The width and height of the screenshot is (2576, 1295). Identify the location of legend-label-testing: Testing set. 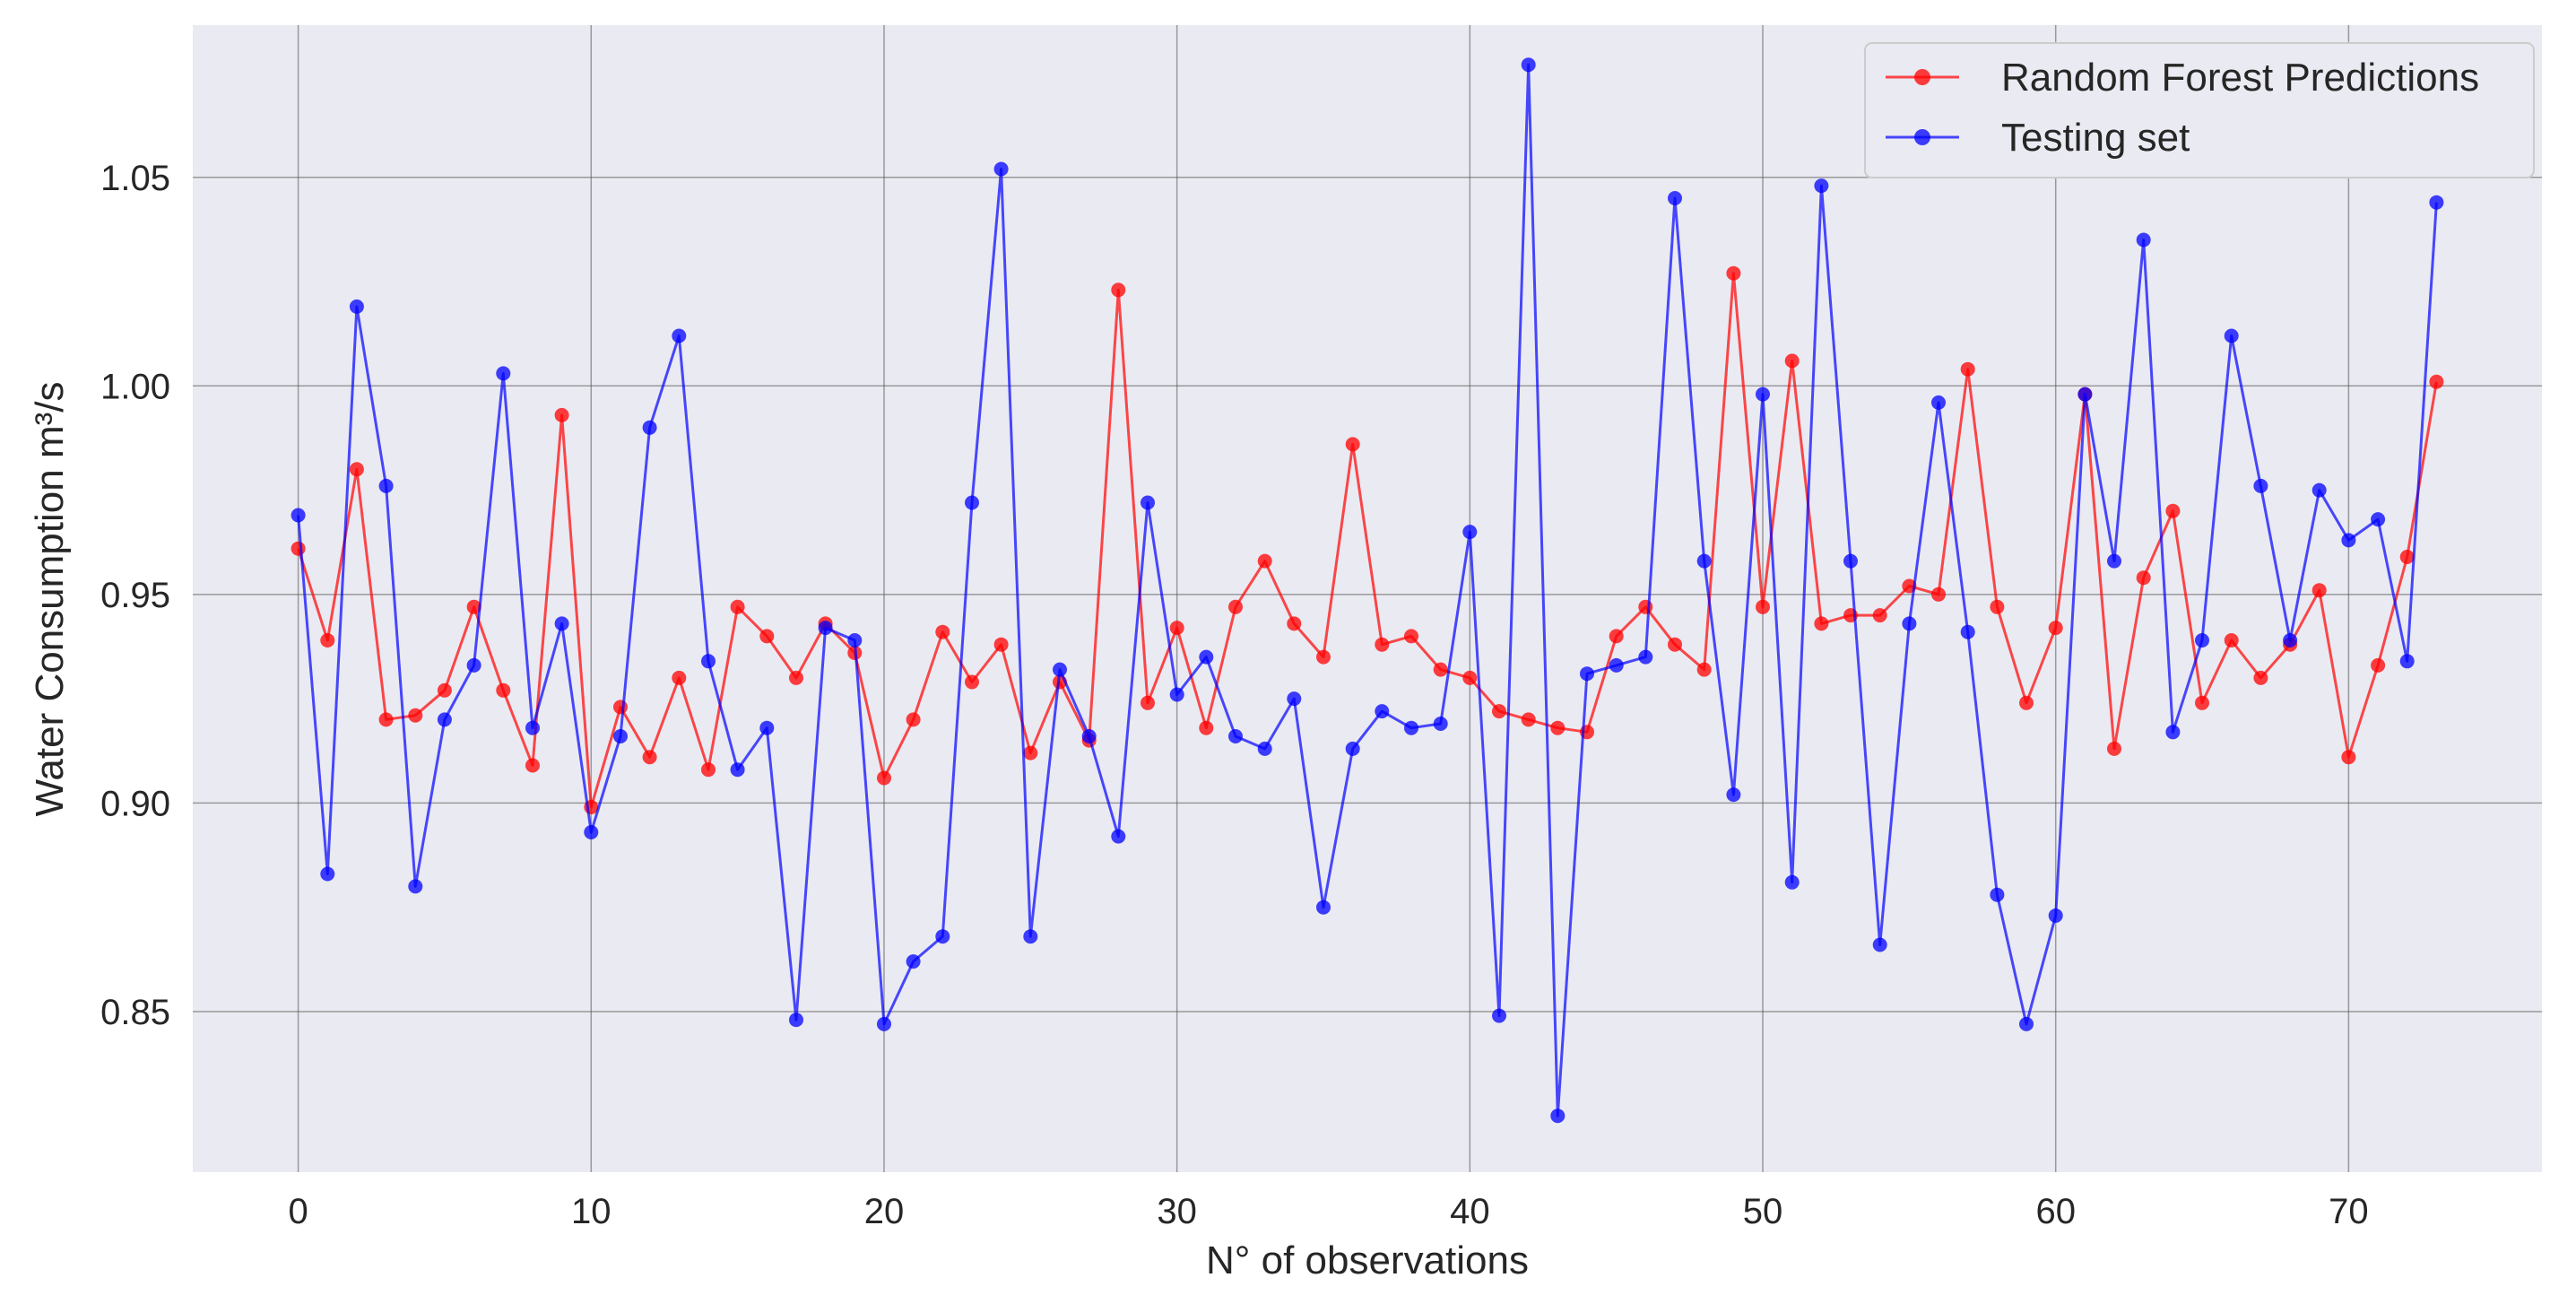
(2095, 138).